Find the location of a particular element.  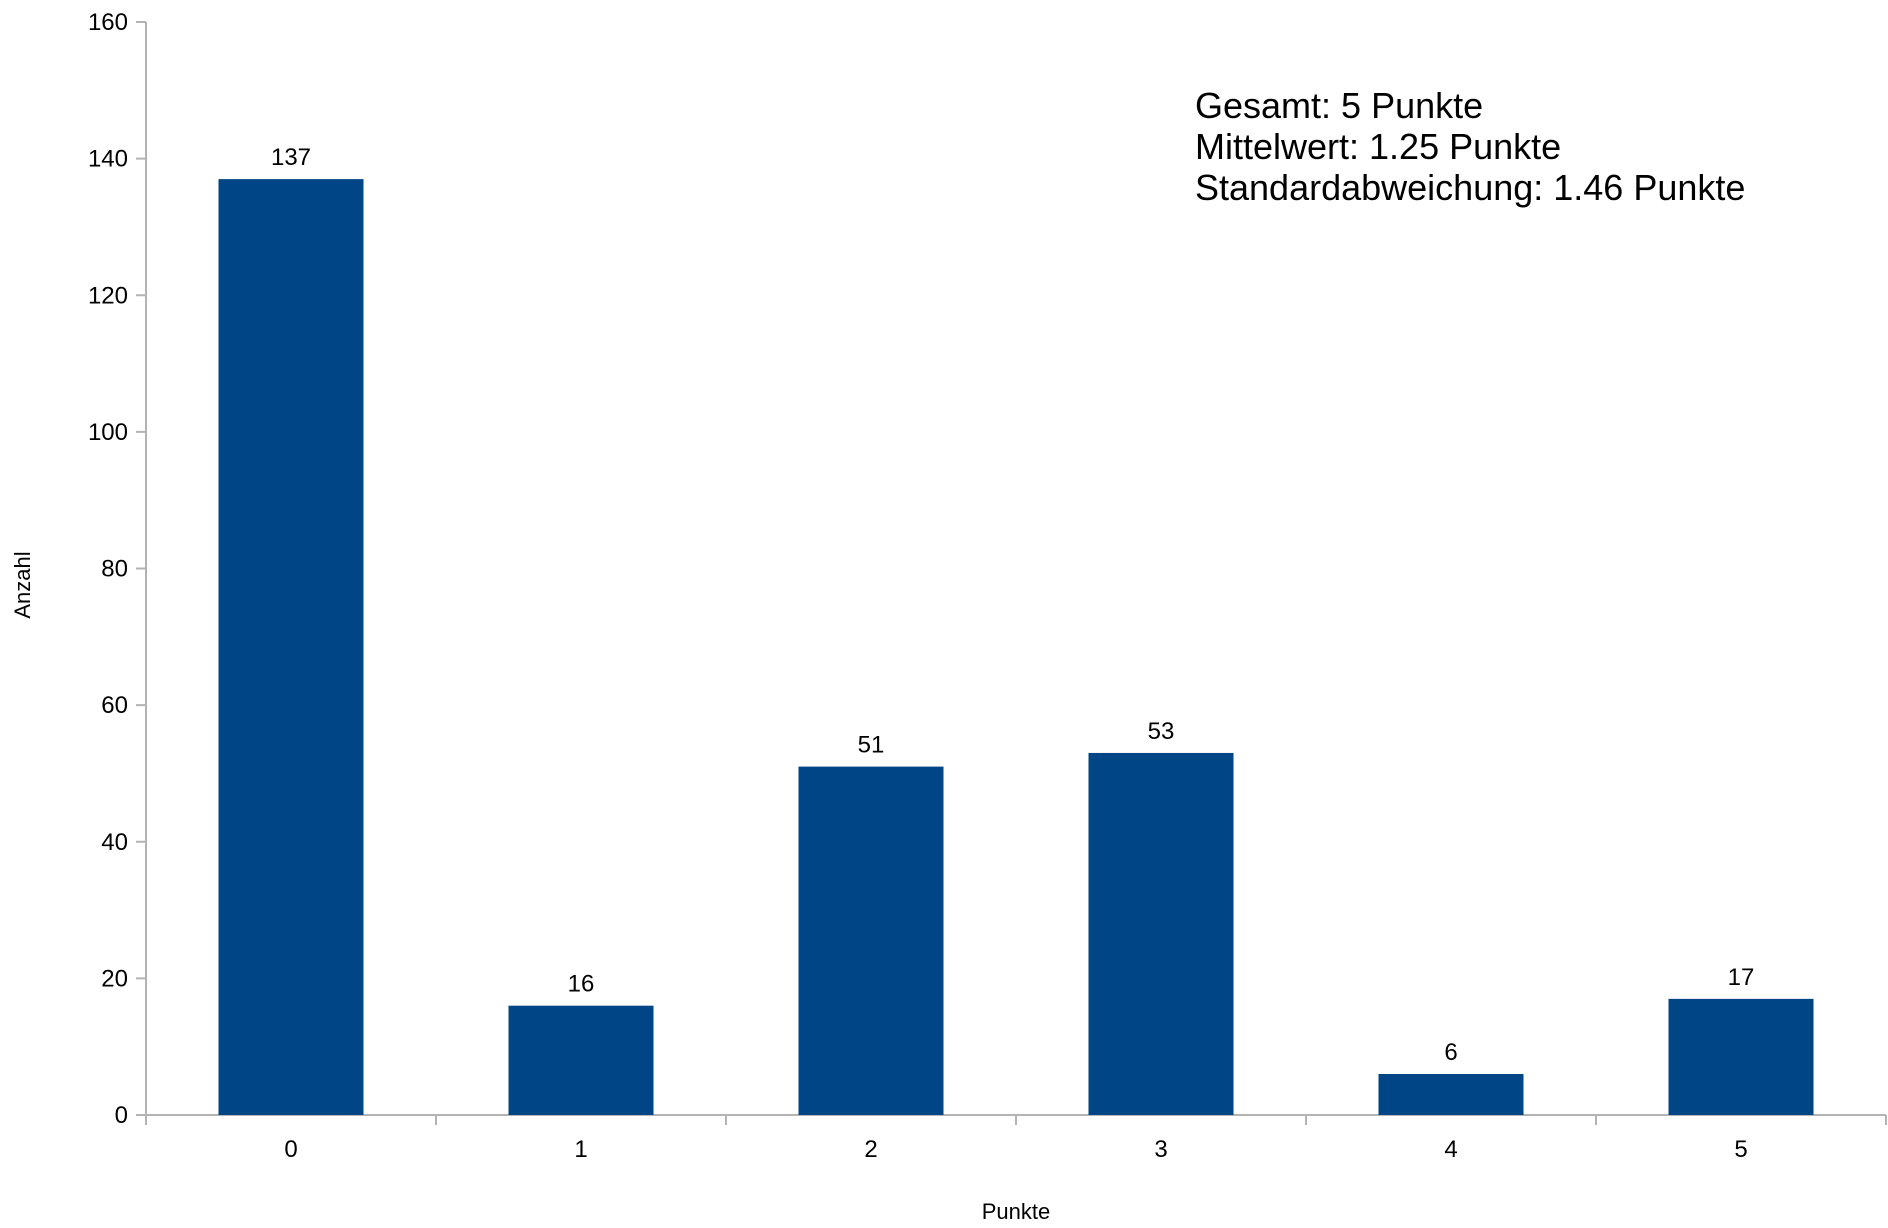

bar-value-label: 53 is located at coordinates (1161, 731).